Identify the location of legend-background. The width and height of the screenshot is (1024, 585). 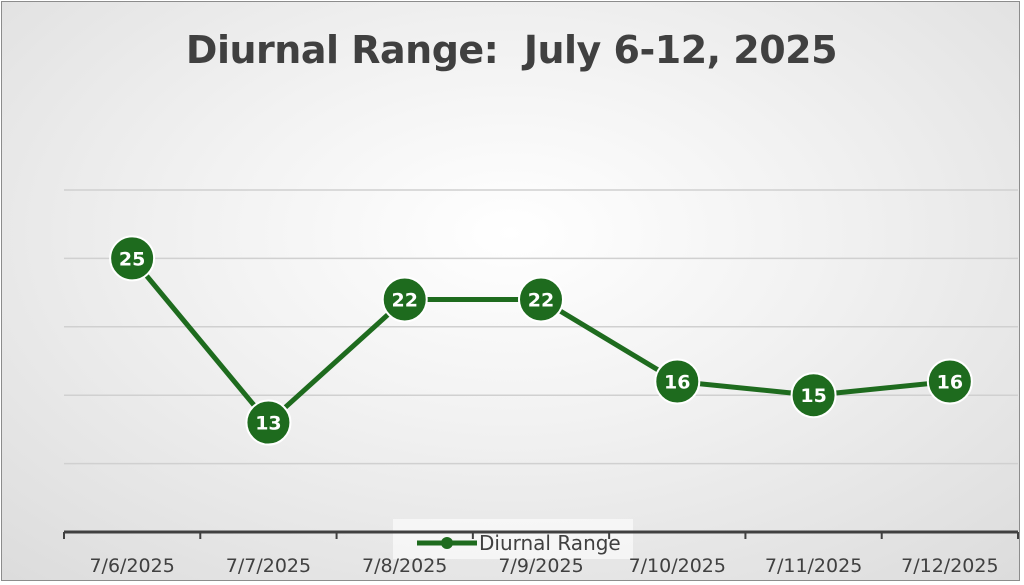
(513, 539).